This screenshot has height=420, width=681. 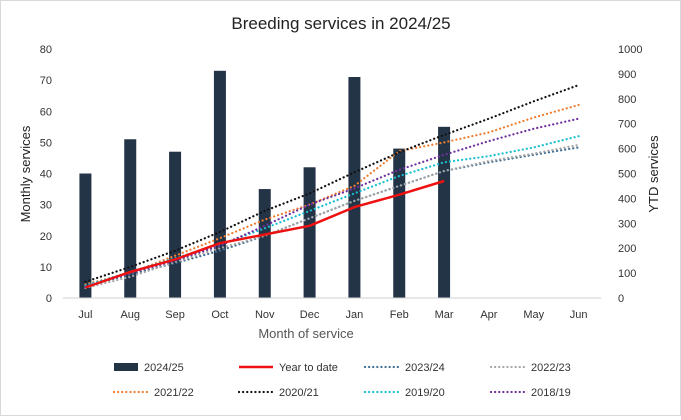 What do you see at coordinates (627, 75) in the screenshot?
I see `y-right-tick-900: 900` at bounding box center [627, 75].